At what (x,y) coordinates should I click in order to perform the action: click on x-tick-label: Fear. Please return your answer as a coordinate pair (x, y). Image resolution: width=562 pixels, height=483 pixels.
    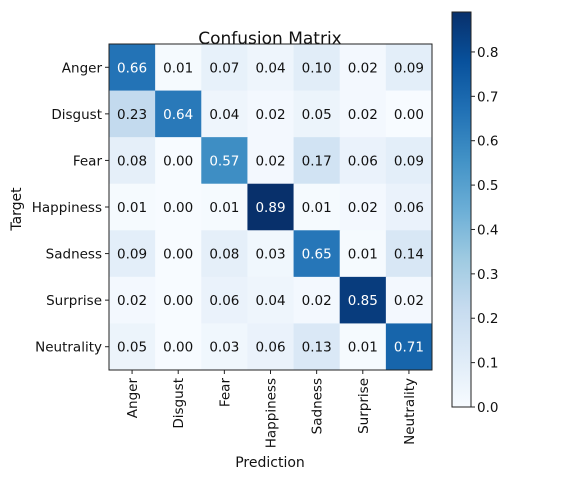
    Looking at the image, I should click on (225, 393).